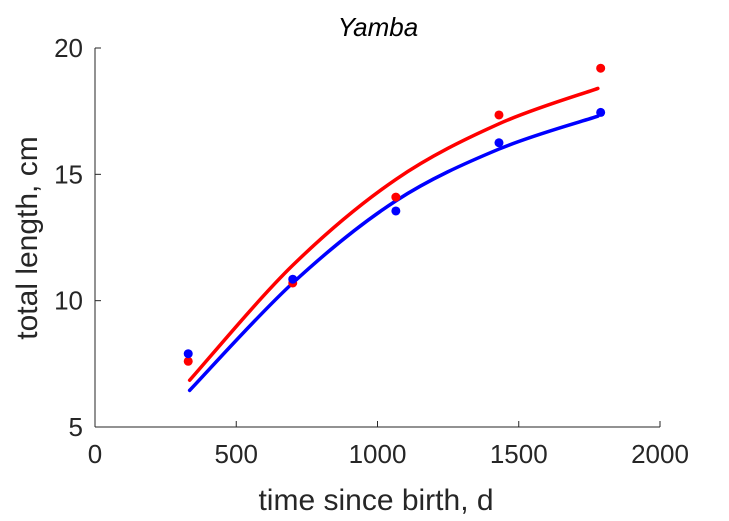 The width and height of the screenshot is (729, 521). I want to click on y-tick-label: 5, so click(76, 427).